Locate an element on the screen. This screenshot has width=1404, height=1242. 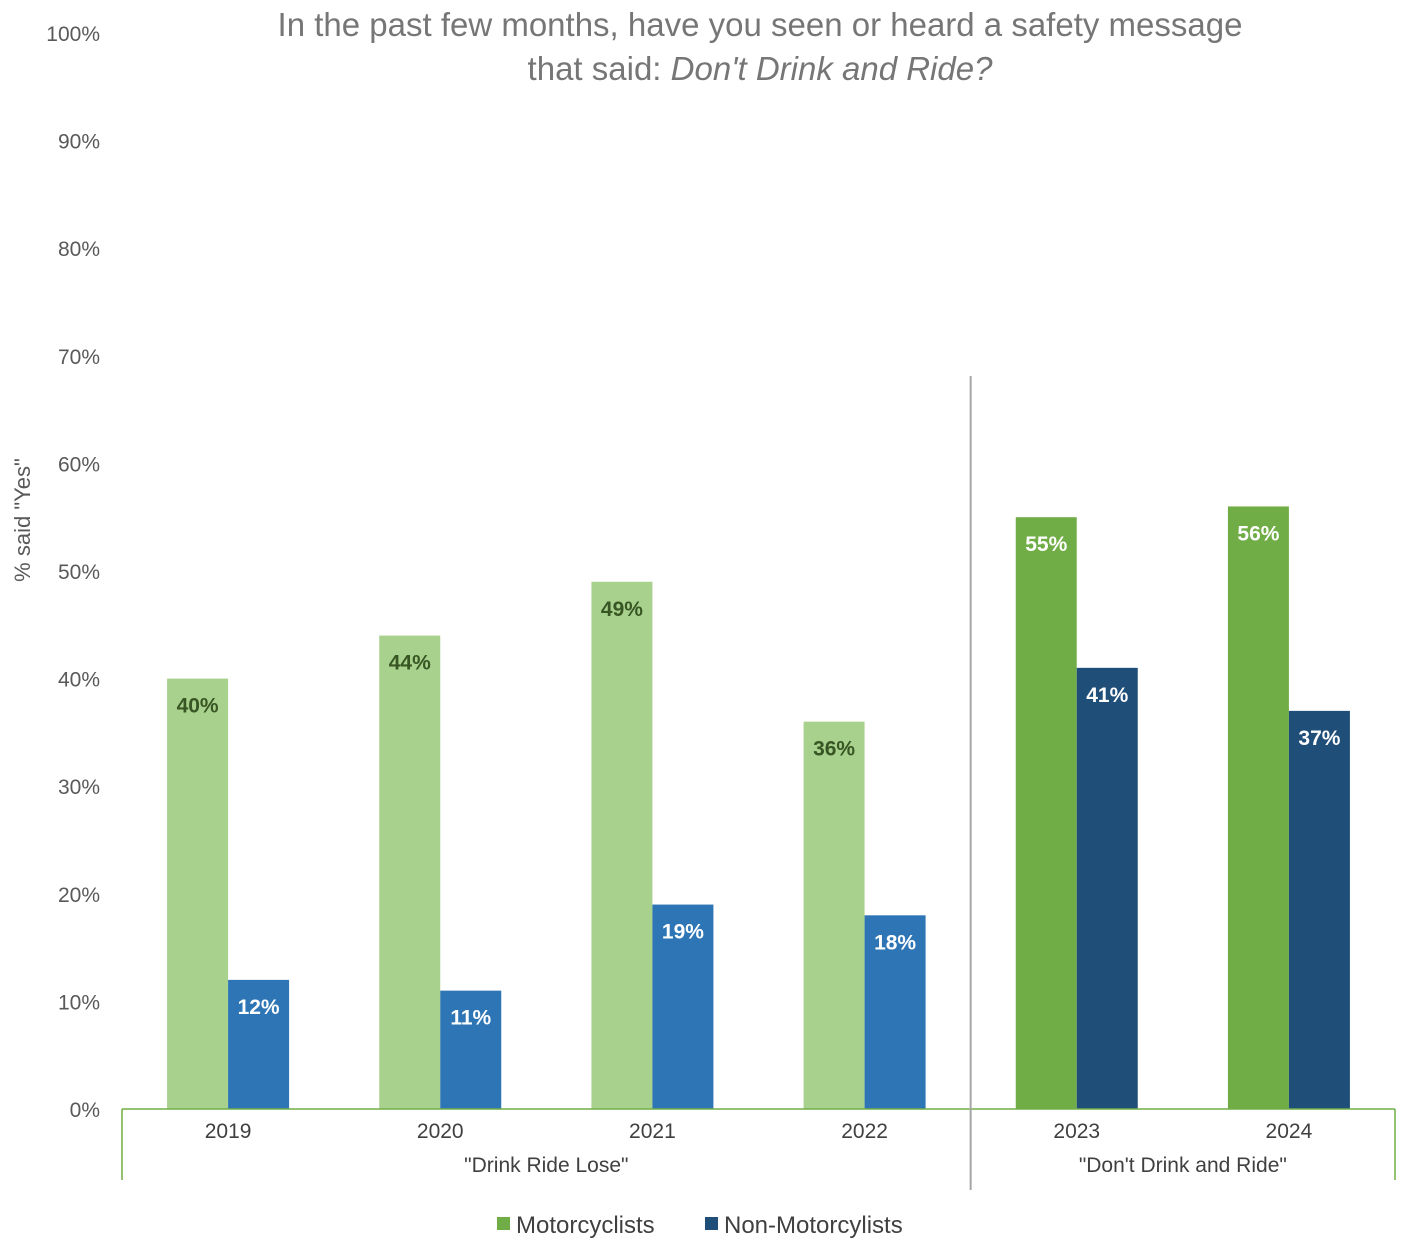
bar-data-label: 36% is located at coordinates (834, 749).